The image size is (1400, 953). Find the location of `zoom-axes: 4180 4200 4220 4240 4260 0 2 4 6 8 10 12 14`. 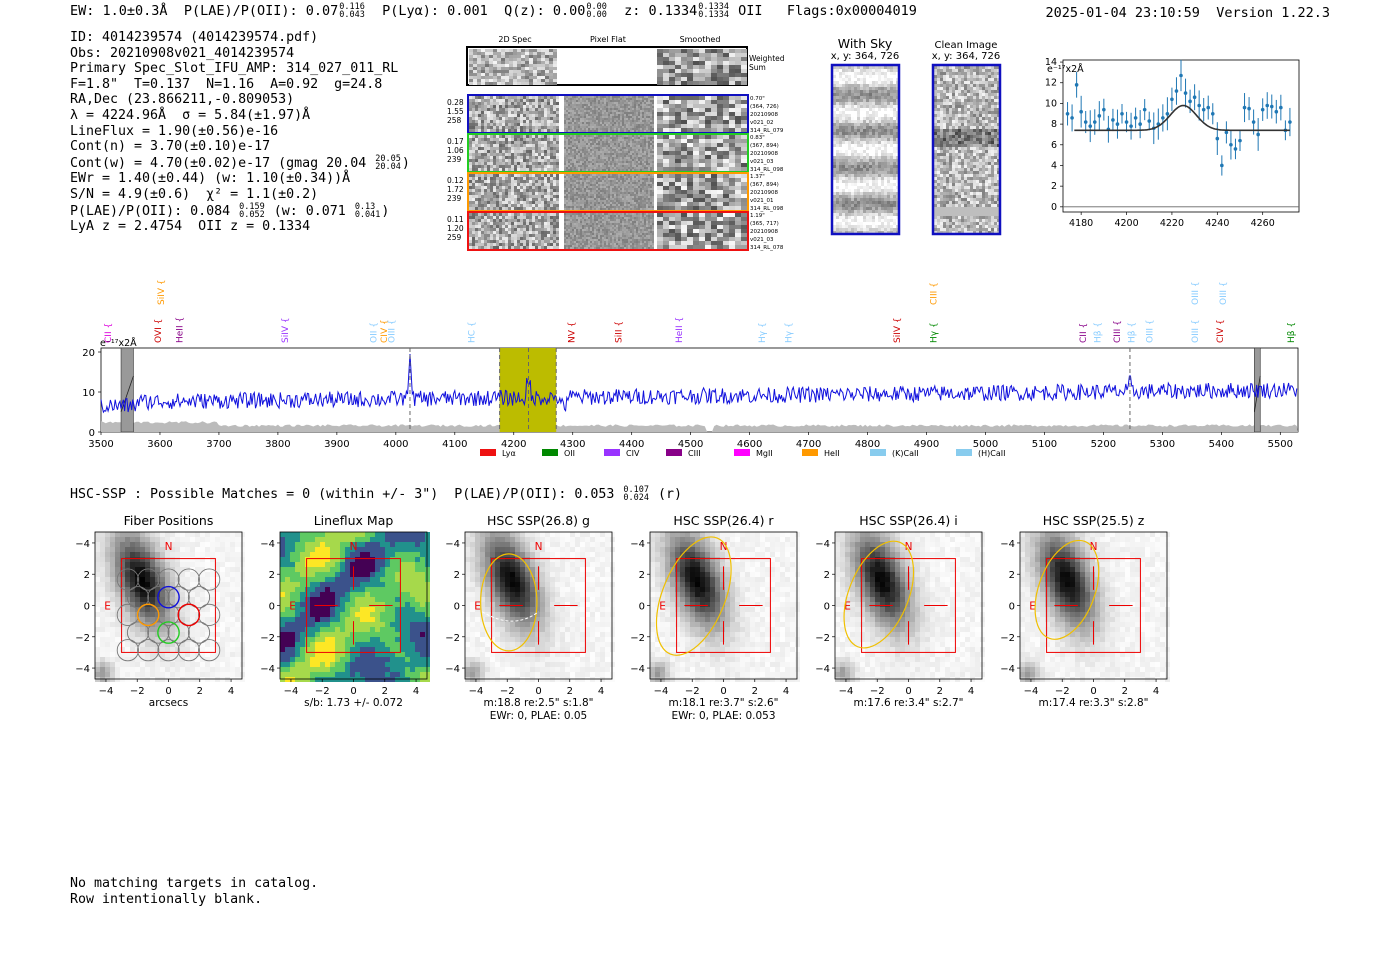

zoom-axes: 4180 4200 4220 4240 4260 0 2 4 6 8 10 12 14 is located at coordinates (1172, 143).